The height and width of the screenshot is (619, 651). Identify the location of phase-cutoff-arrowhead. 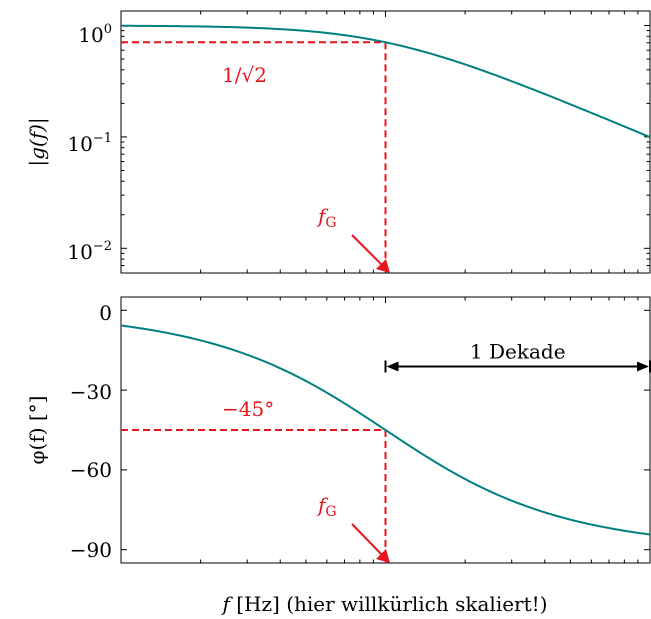
(383, 556).